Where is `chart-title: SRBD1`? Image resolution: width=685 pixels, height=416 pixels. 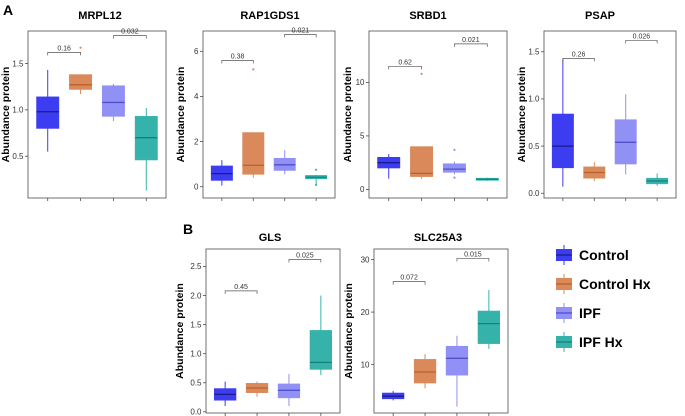 chart-title: SRBD1 is located at coordinates (427, 16).